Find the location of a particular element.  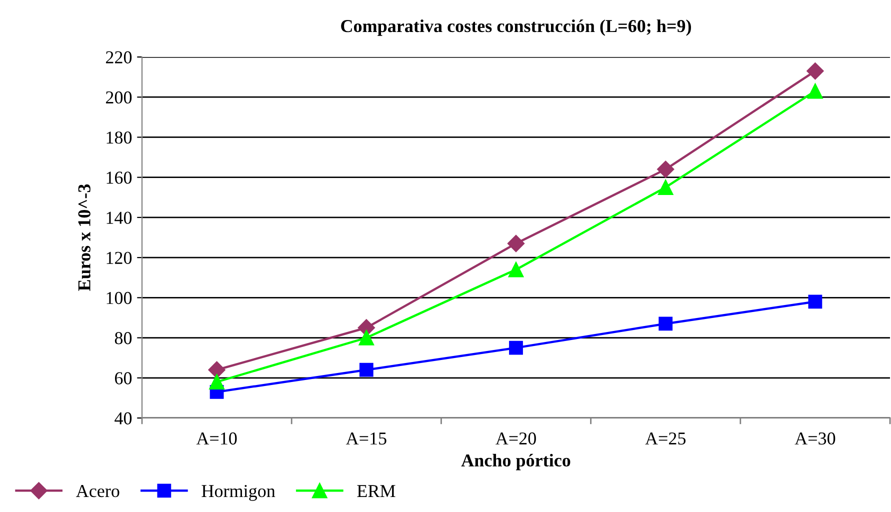

y-tick-label: 160 is located at coordinates (119, 178).